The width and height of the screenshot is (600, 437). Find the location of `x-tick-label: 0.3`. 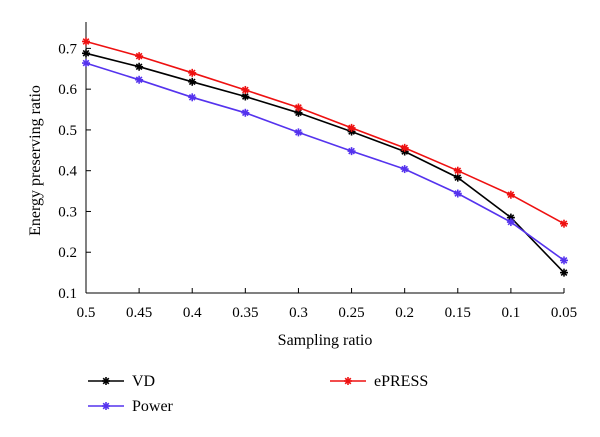

x-tick-label: 0.3 is located at coordinates (298, 313).